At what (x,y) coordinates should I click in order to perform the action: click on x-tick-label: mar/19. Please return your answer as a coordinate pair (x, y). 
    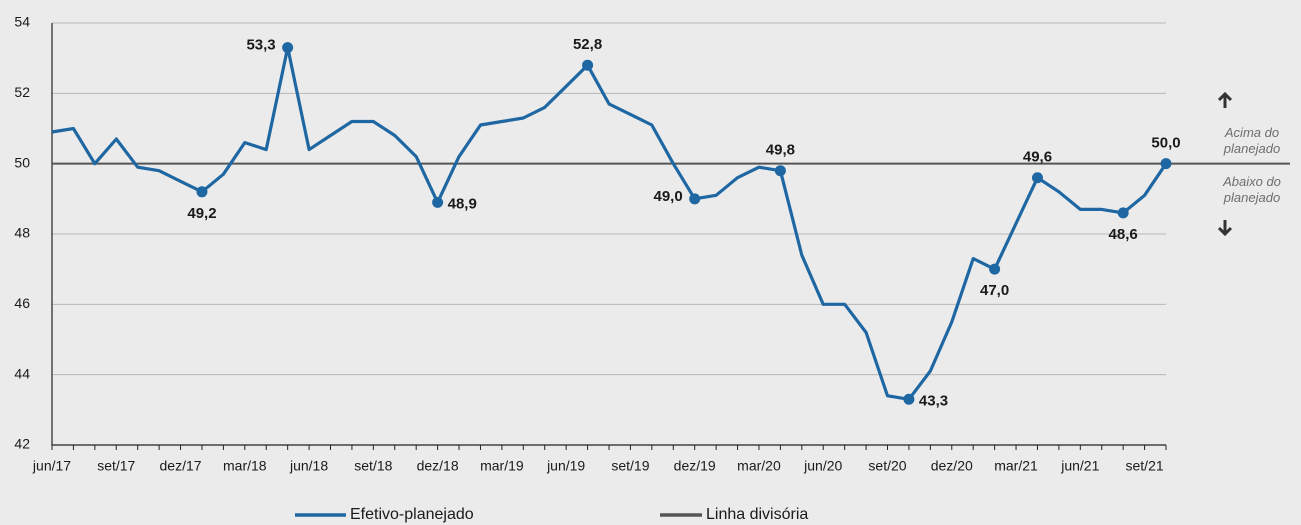
    Looking at the image, I should click on (502, 466).